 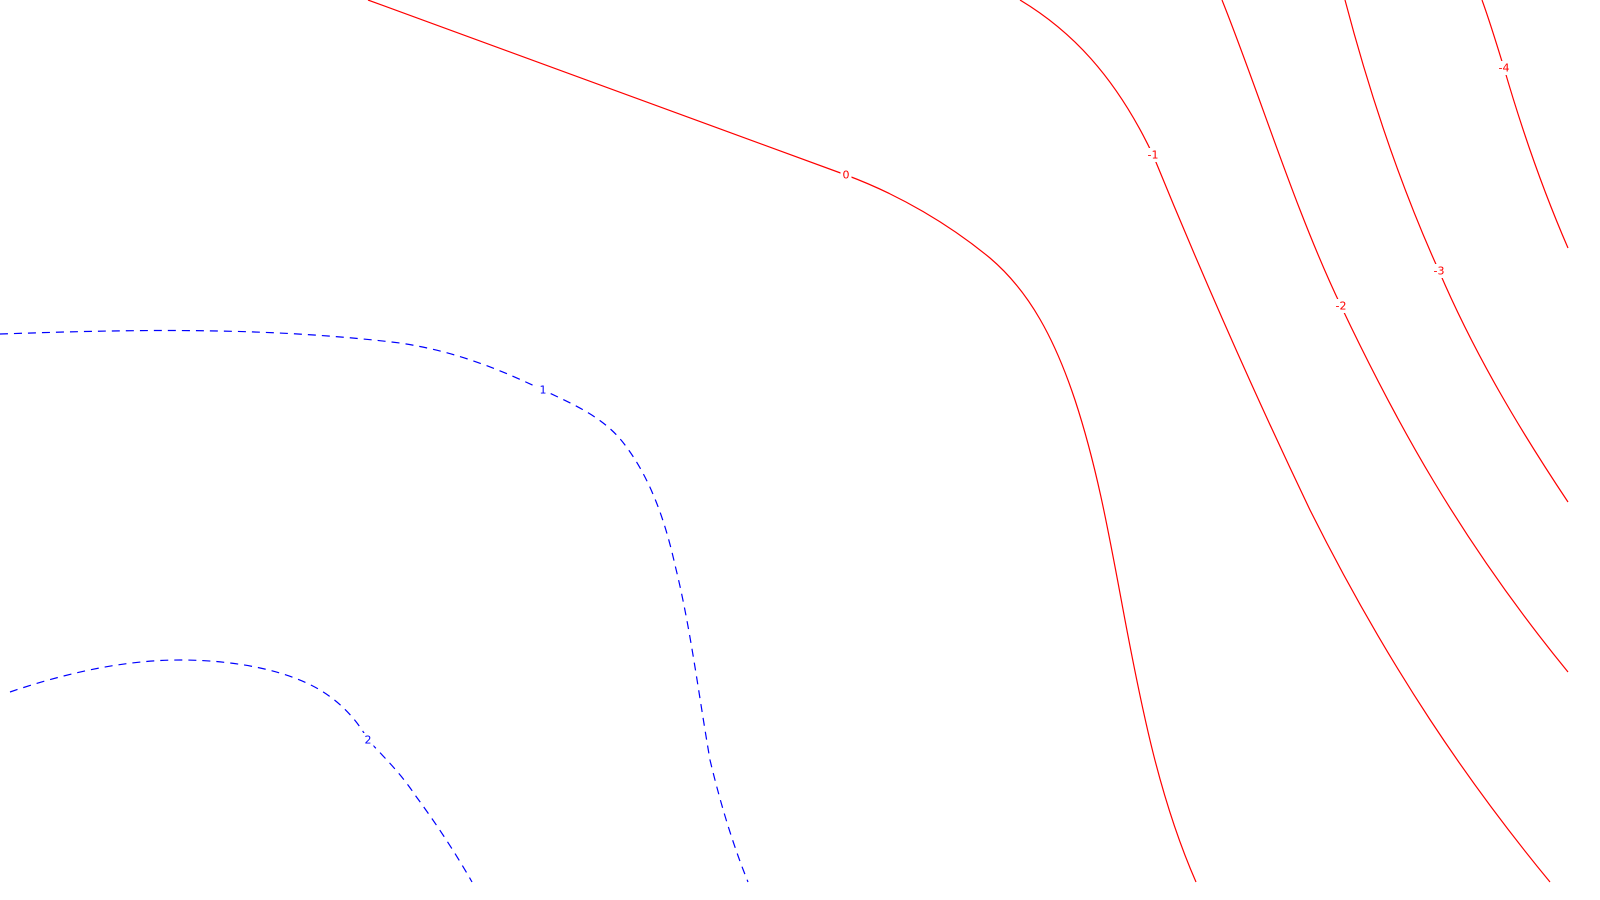 I want to click on contour-label-level-2: 2, so click(x=368, y=740).